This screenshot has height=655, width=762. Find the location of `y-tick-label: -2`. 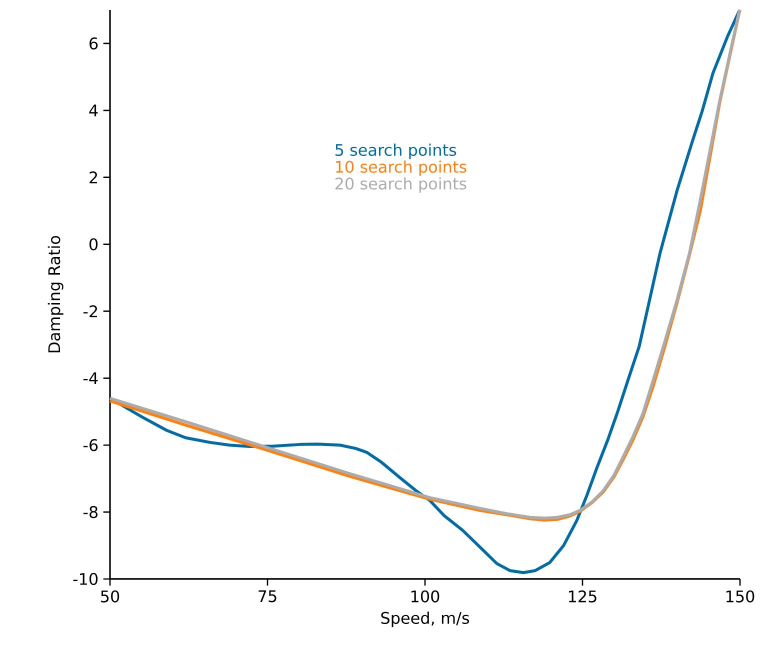

y-tick-label: -2 is located at coordinates (90, 311).